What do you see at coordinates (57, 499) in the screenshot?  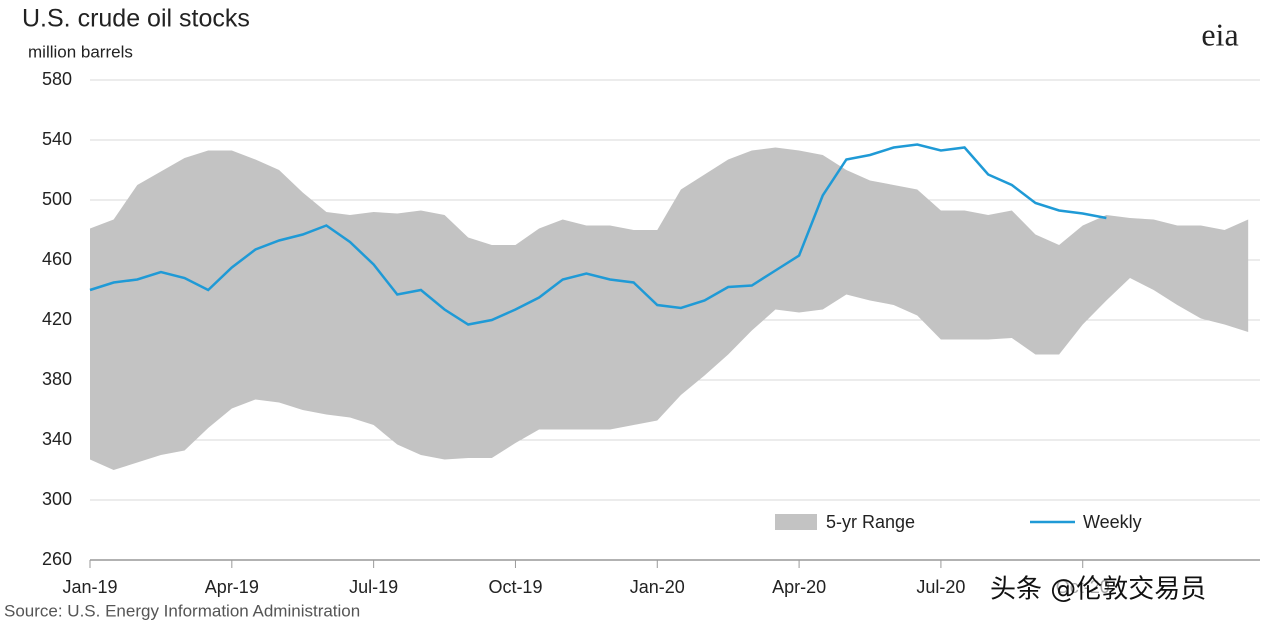 I see `y-tick-label: 300` at bounding box center [57, 499].